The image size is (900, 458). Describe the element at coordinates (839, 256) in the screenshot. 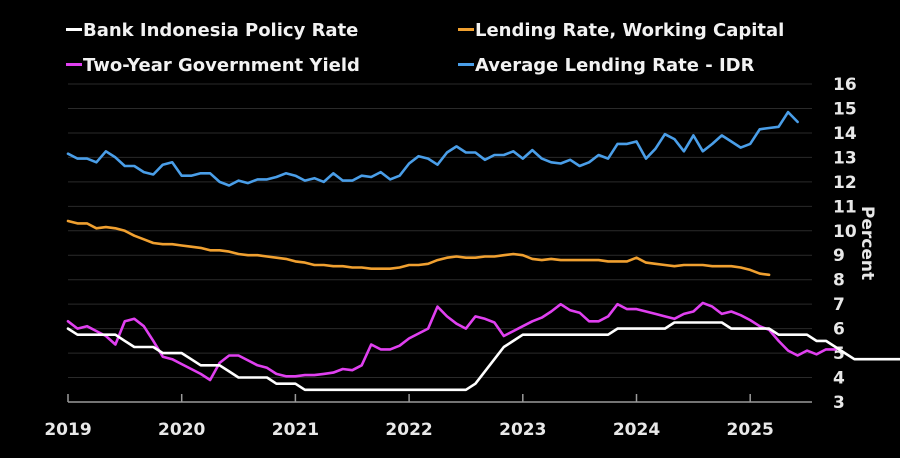

I see `y-tick-label: 9` at that location.